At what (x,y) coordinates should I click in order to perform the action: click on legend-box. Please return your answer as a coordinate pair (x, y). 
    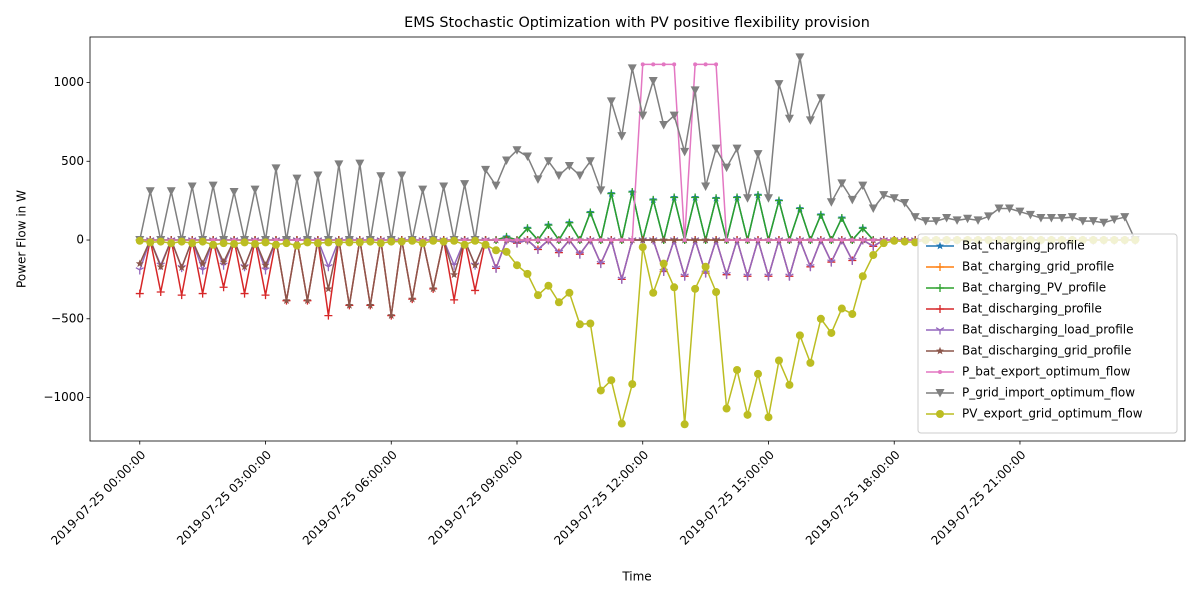
    Looking at the image, I should click on (1047, 333).